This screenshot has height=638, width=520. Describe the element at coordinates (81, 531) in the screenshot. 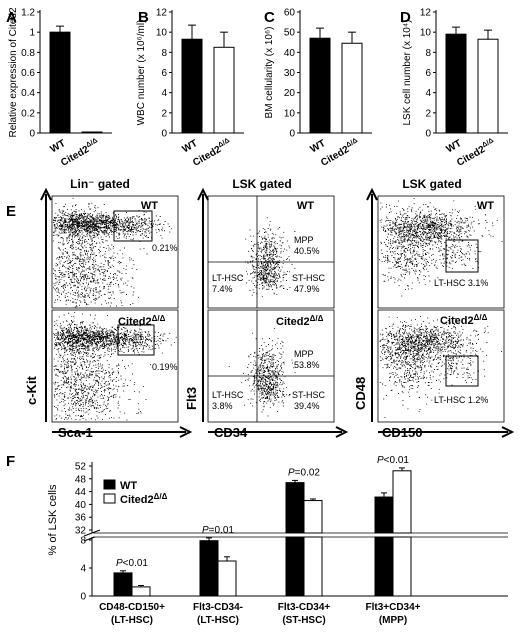

I see `y-tick-label: 32` at that location.